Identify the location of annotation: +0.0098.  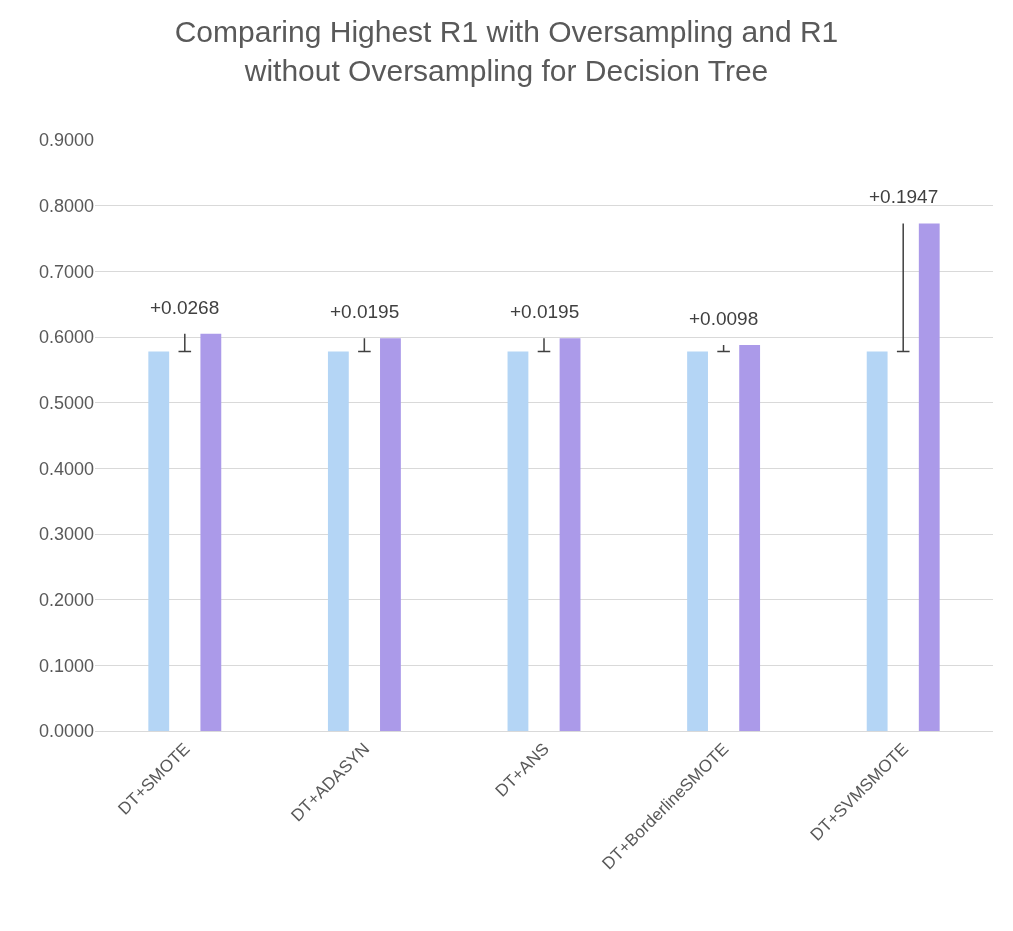
(724, 318).